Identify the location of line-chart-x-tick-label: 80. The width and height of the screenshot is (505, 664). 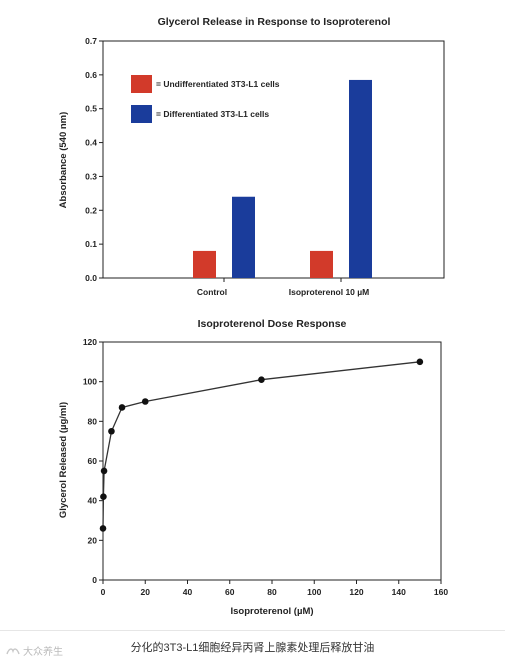
(272, 592).